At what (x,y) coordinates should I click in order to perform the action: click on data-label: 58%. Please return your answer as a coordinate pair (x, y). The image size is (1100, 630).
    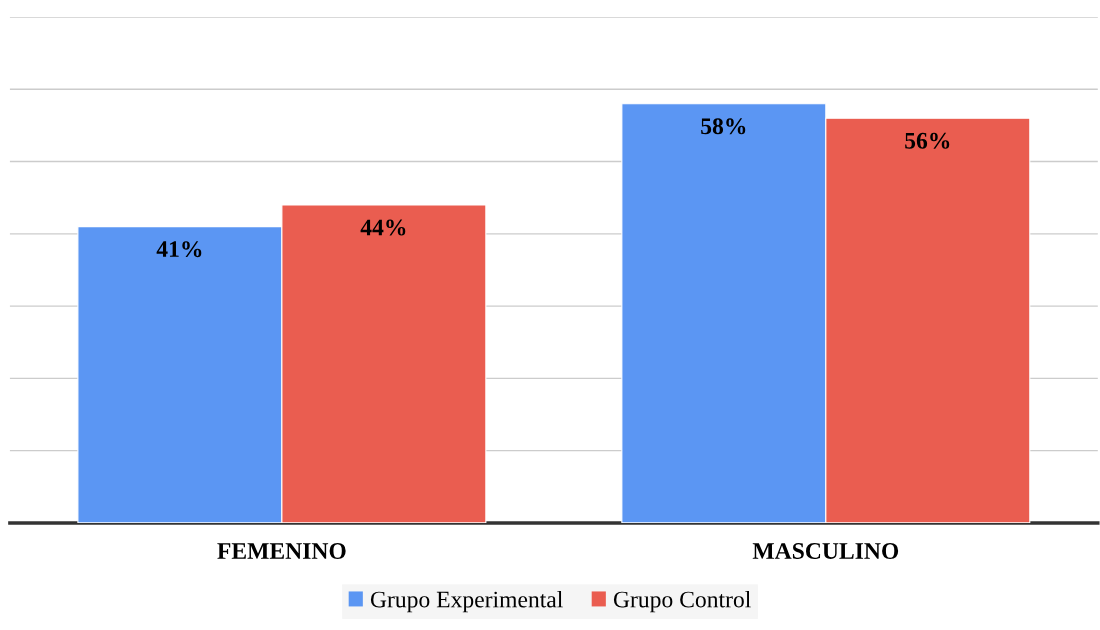
    Looking at the image, I should click on (723, 126).